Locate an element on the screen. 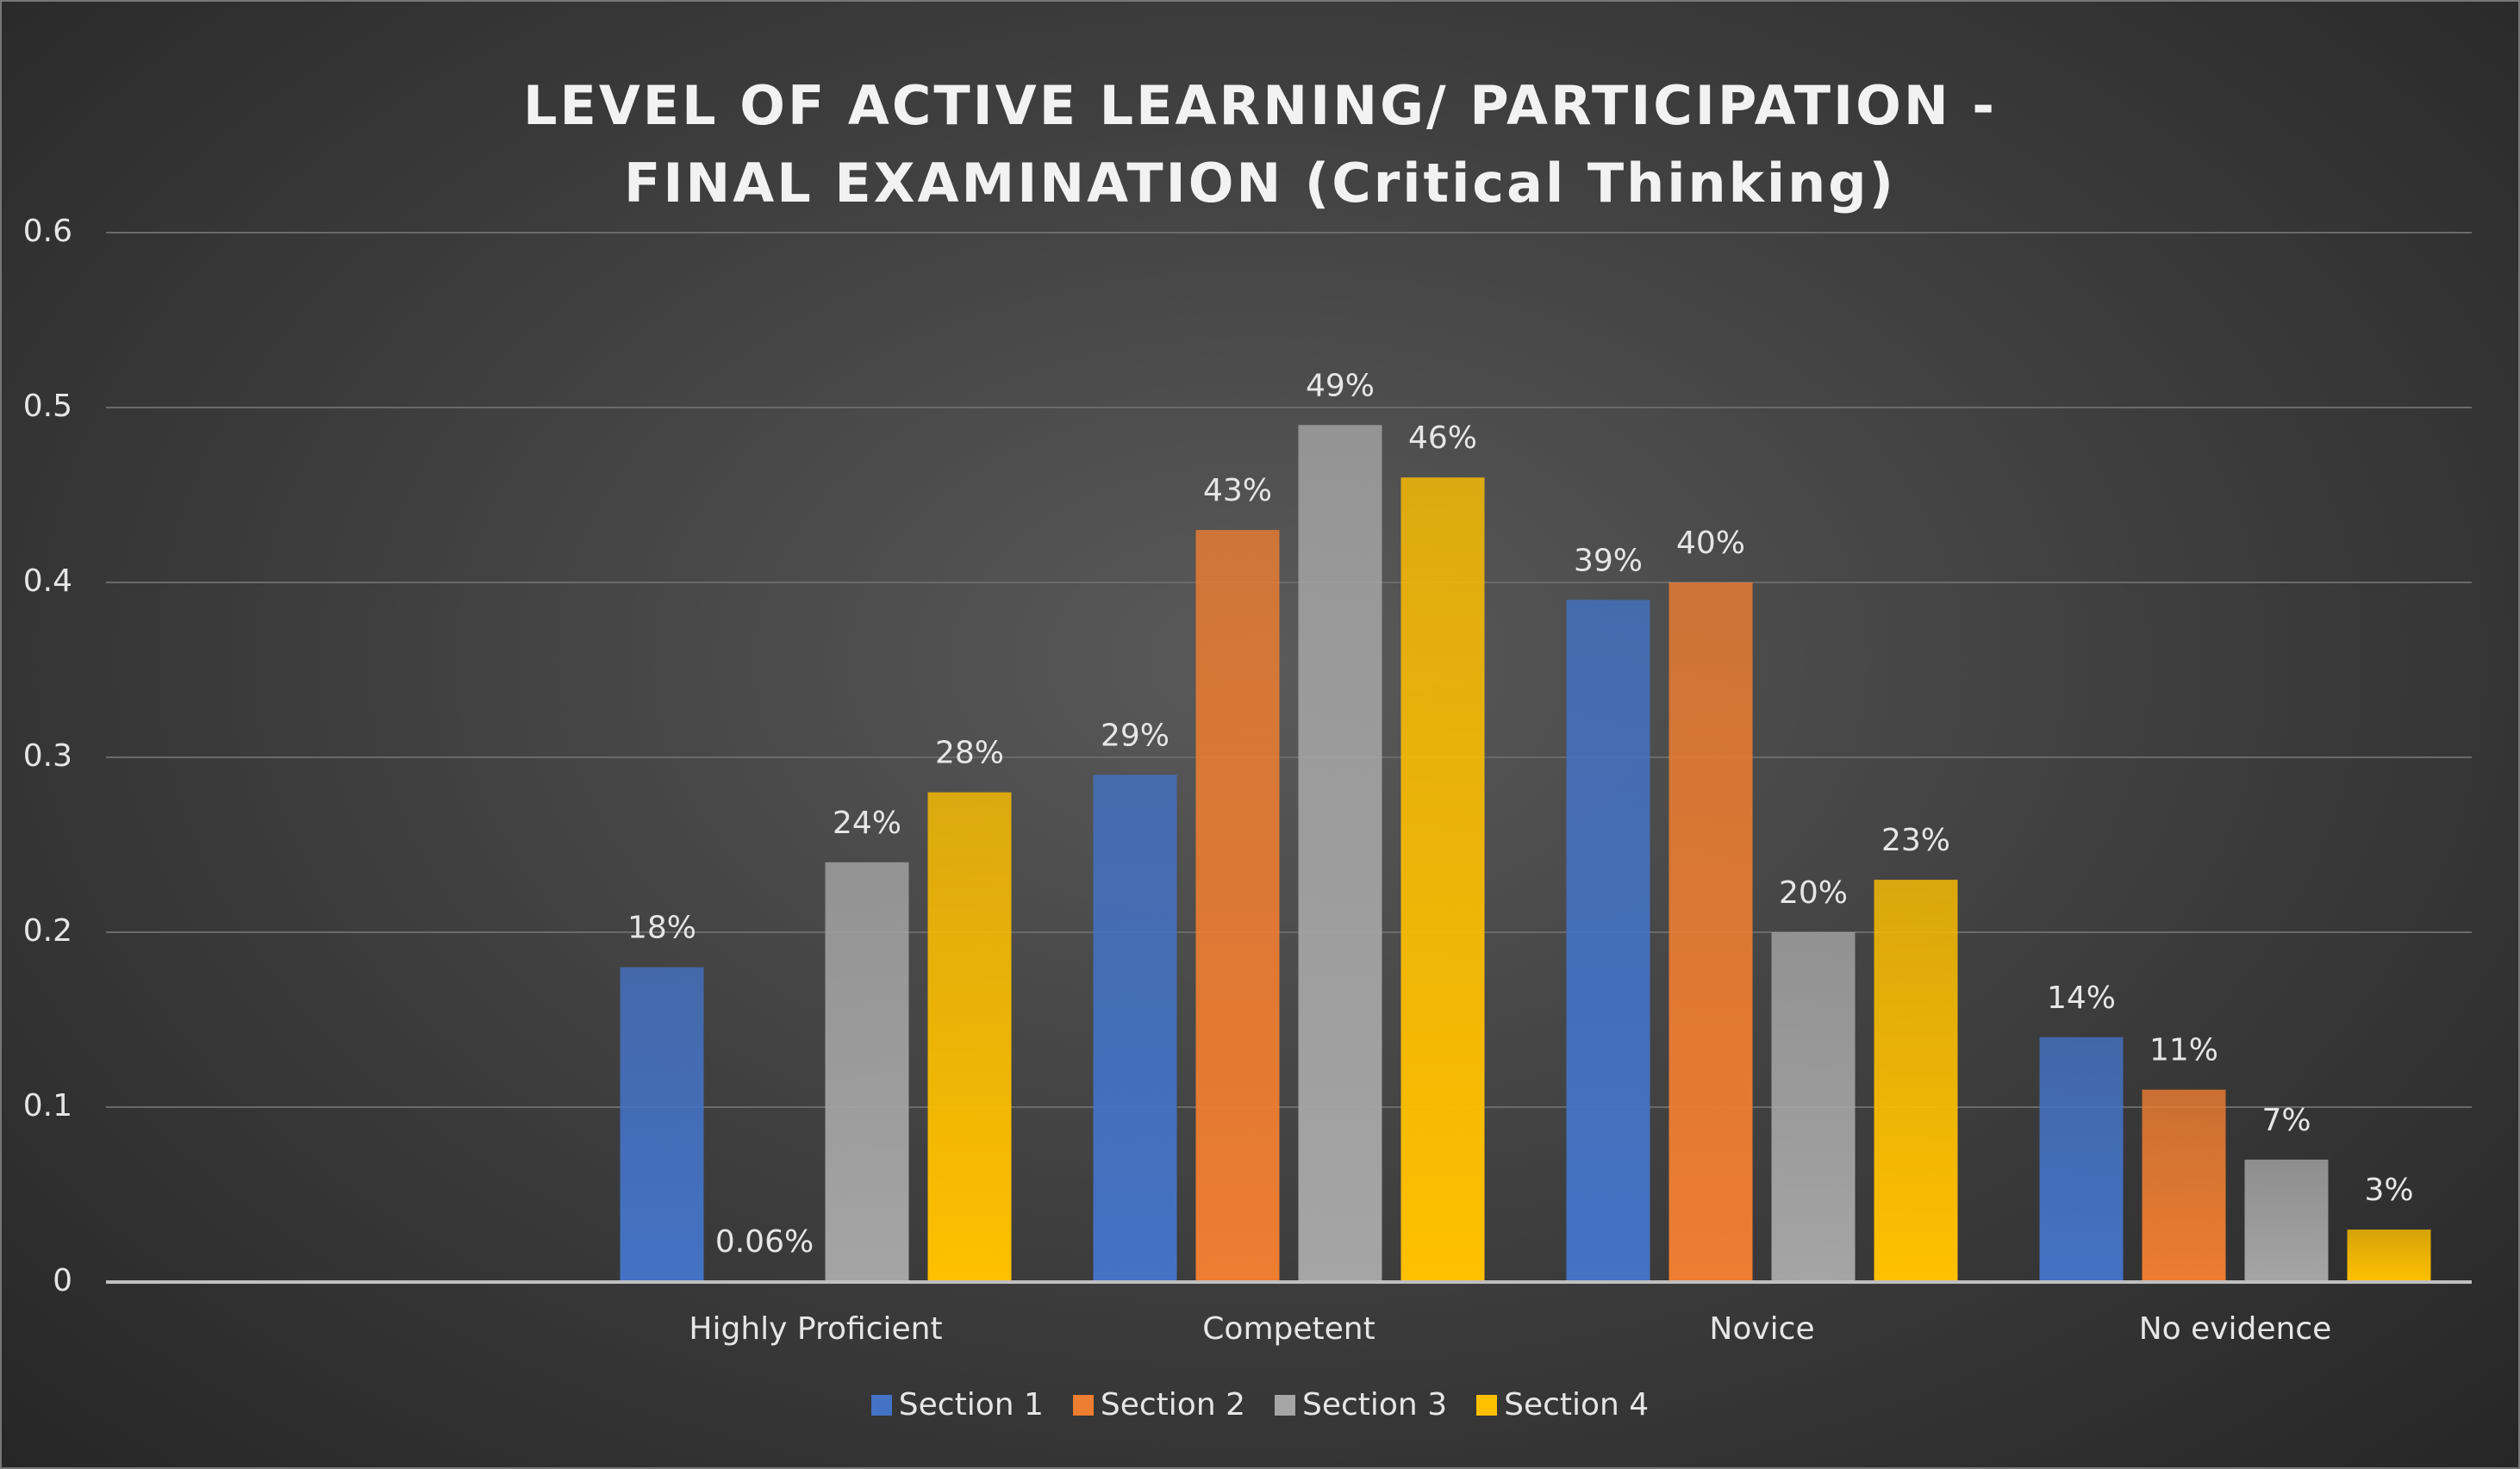 The image size is (2520, 1469). legend-label: Section 3 is located at coordinates (1375, 1404).